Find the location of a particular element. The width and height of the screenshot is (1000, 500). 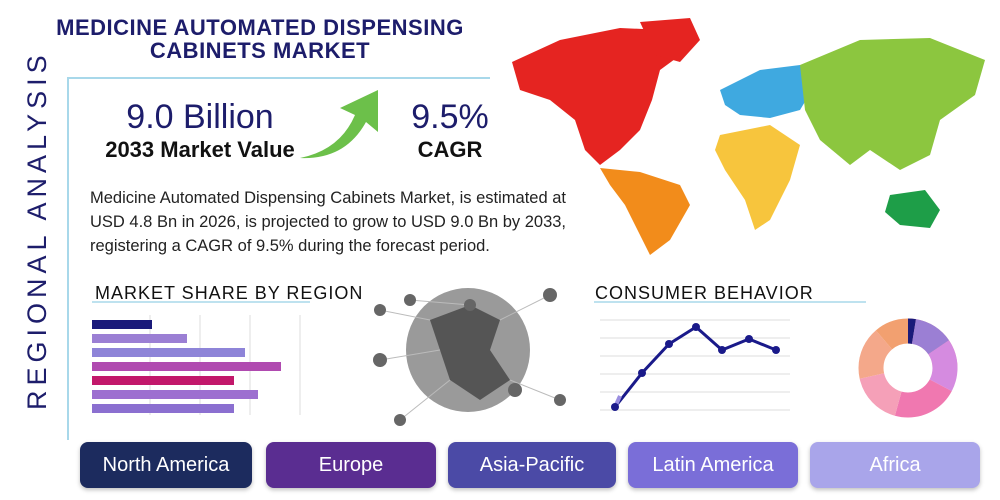

region-button: Africa is located at coordinates (895, 465).